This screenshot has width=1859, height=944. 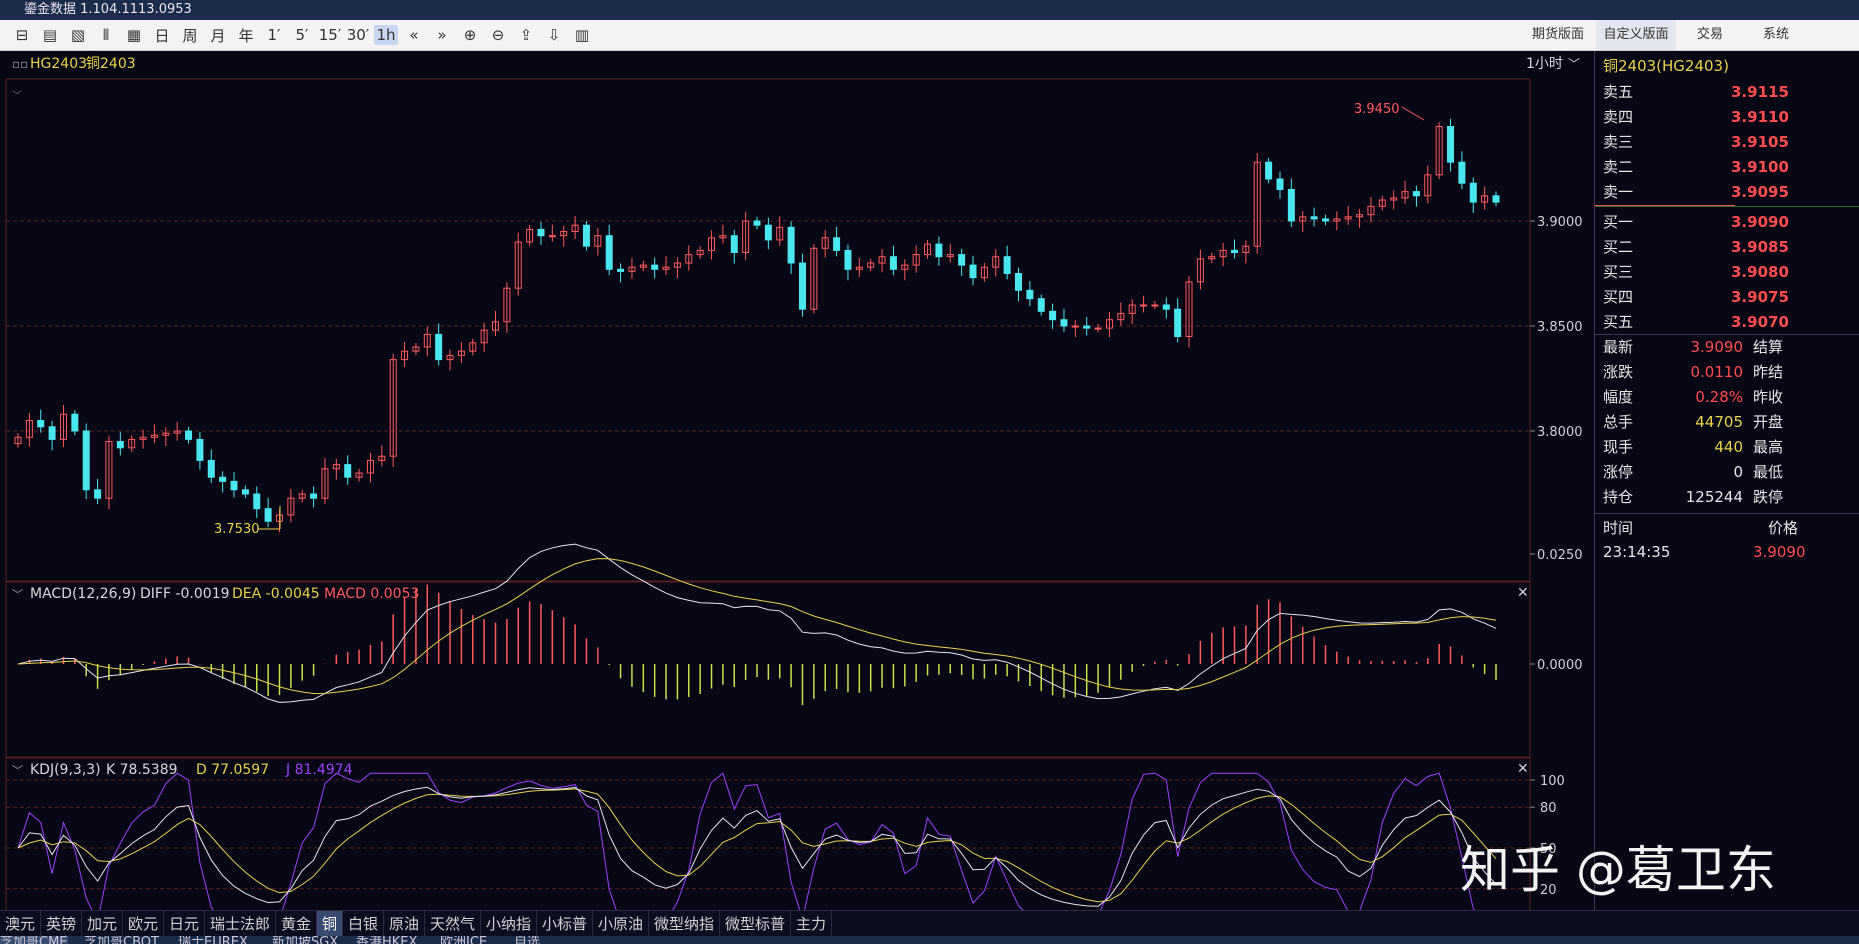 What do you see at coordinates (453, 924) in the screenshot?
I see `bottom-tab: 天然气` at bounding box center [453, 924].